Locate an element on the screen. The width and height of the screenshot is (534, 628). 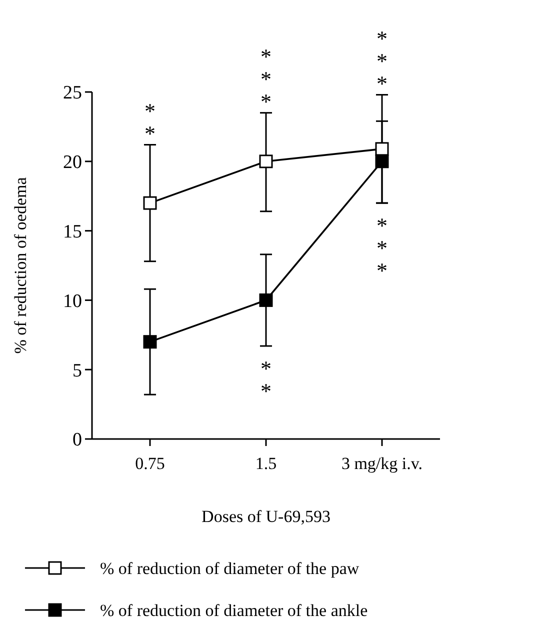
x-tick-label: 3 mg/kg i.v. is located at coordinates (382, 463).